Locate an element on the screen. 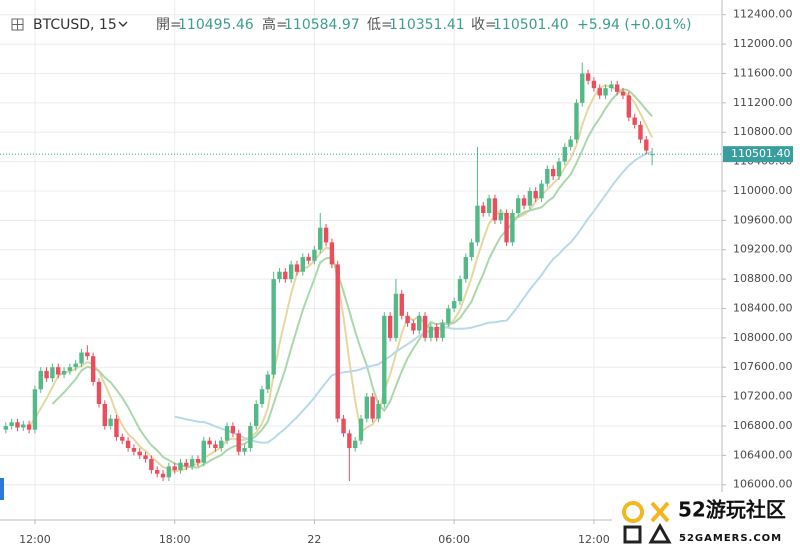 This screenshot has height=556, width=800. field-value: 110584.97 is located at coordinates (322, 25).